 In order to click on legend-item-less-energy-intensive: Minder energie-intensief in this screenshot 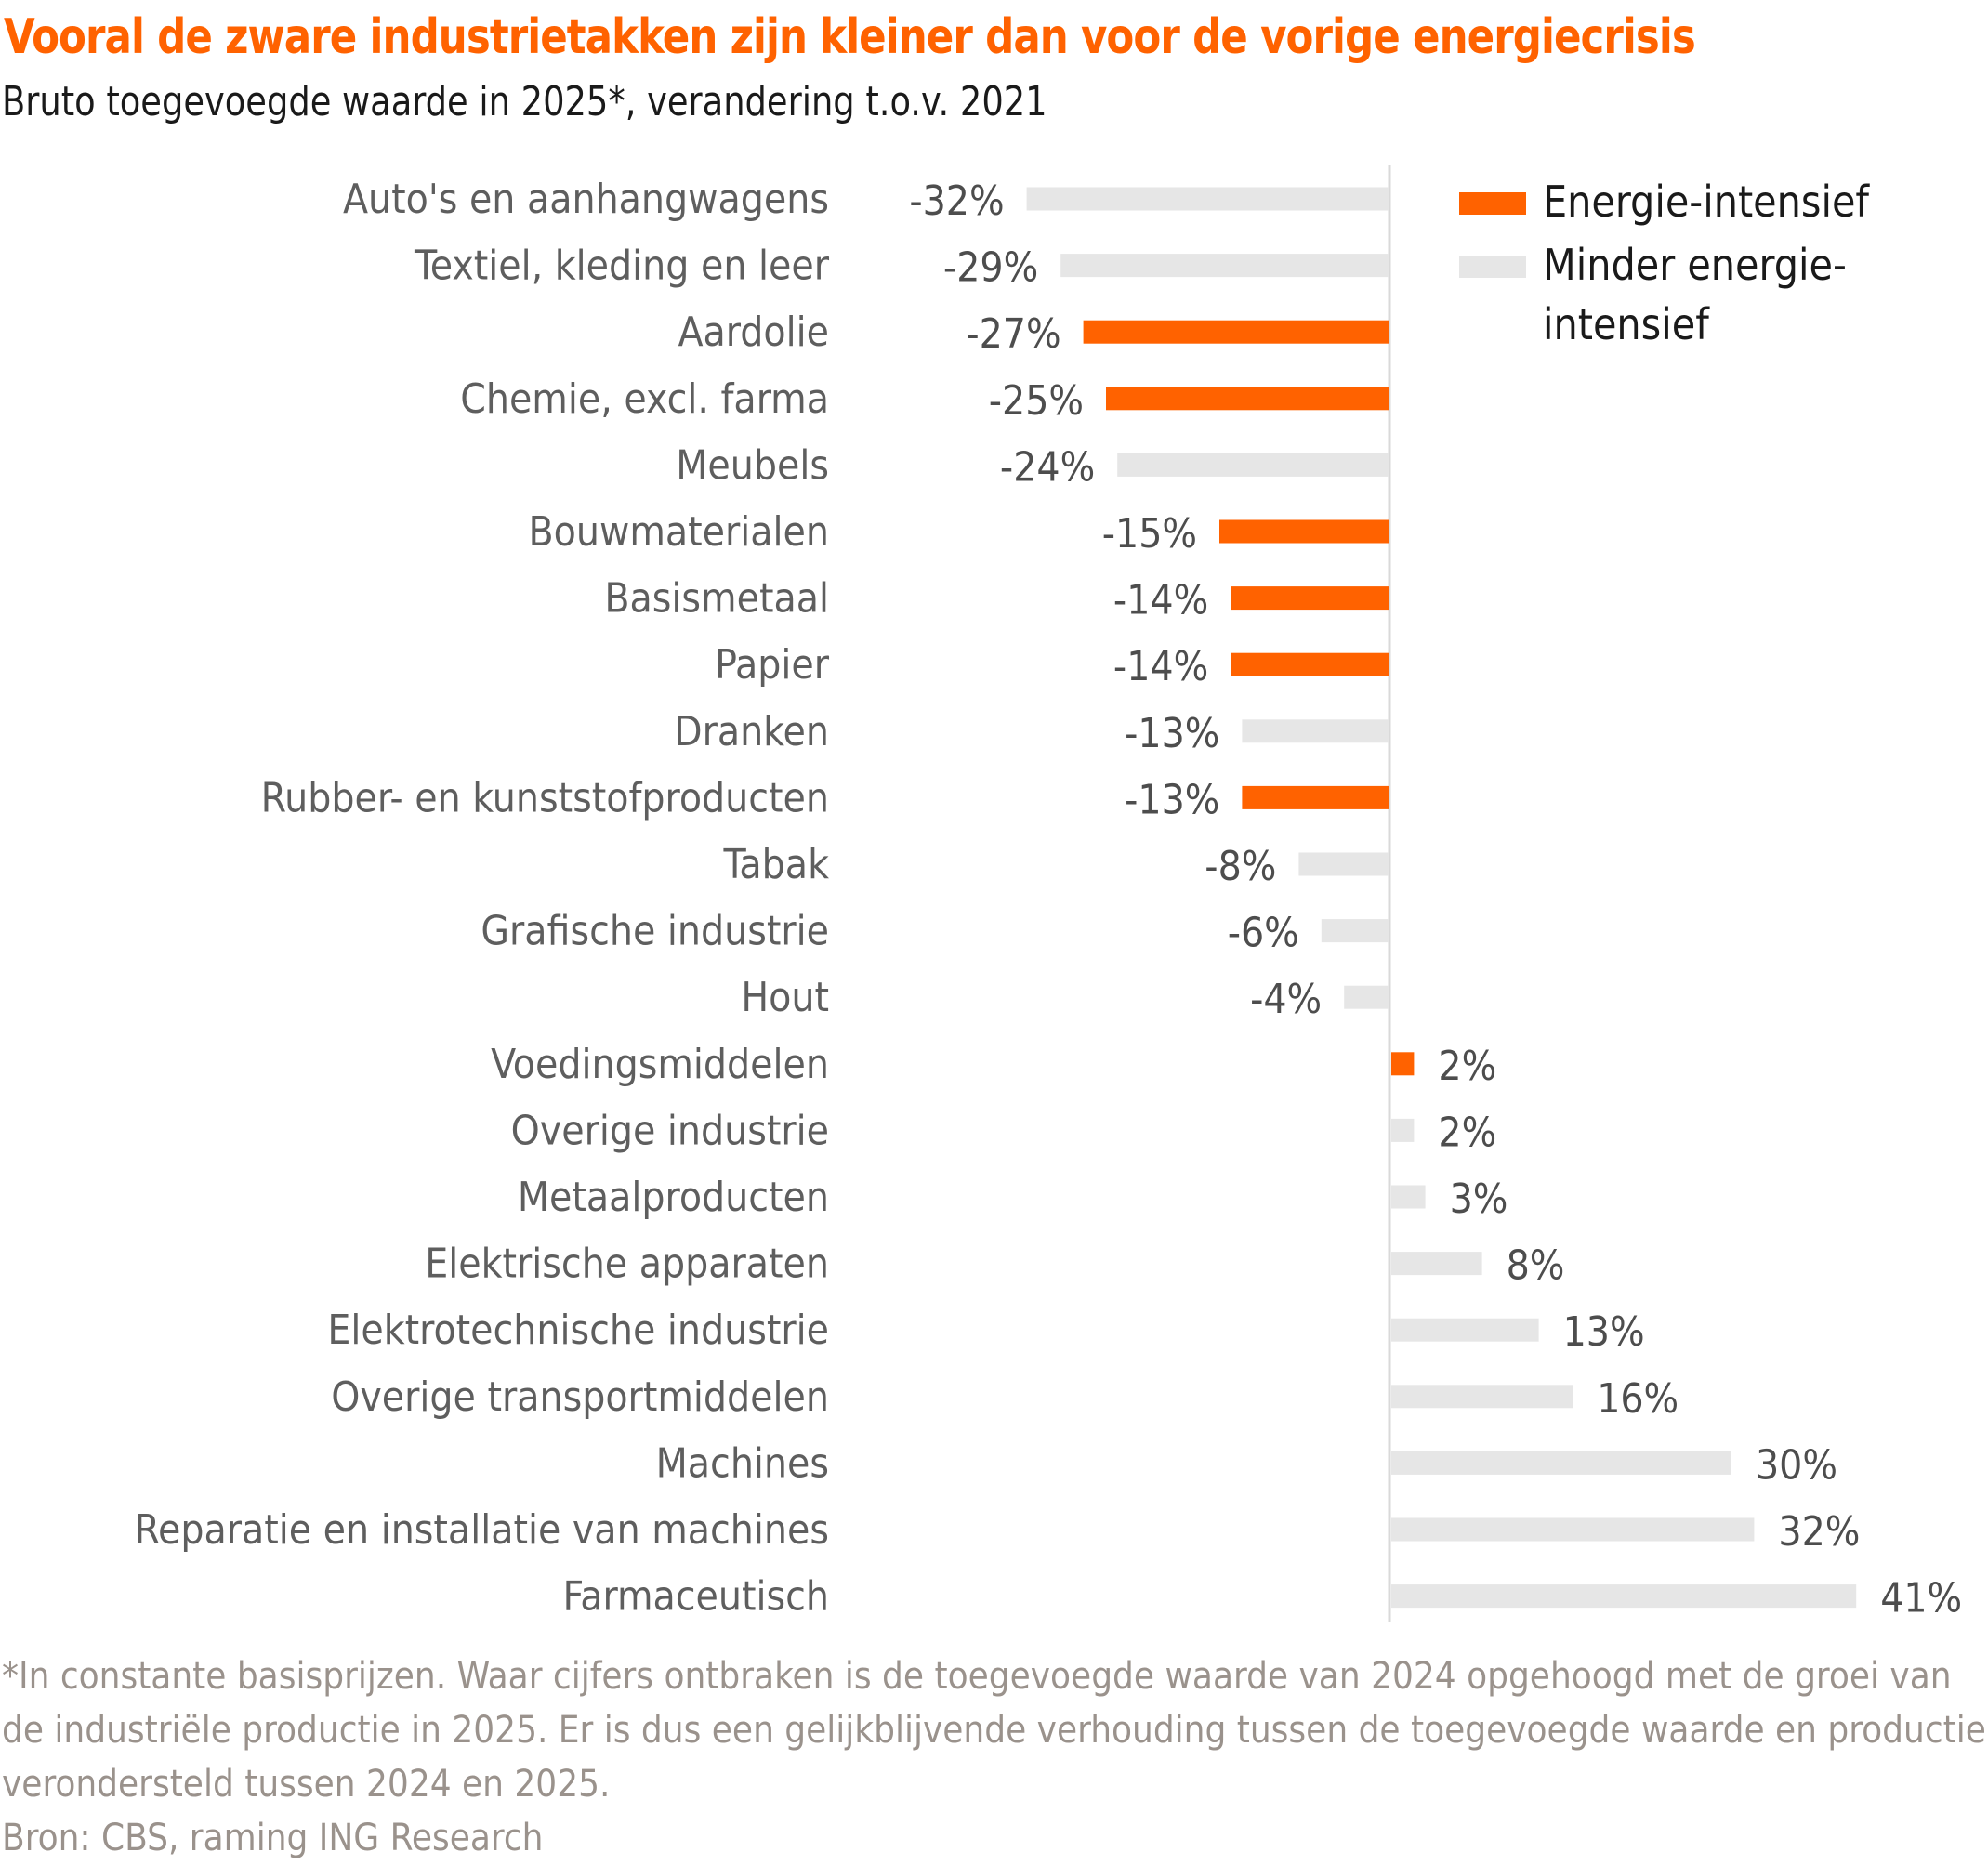, I will do `click(1687, 294)`.